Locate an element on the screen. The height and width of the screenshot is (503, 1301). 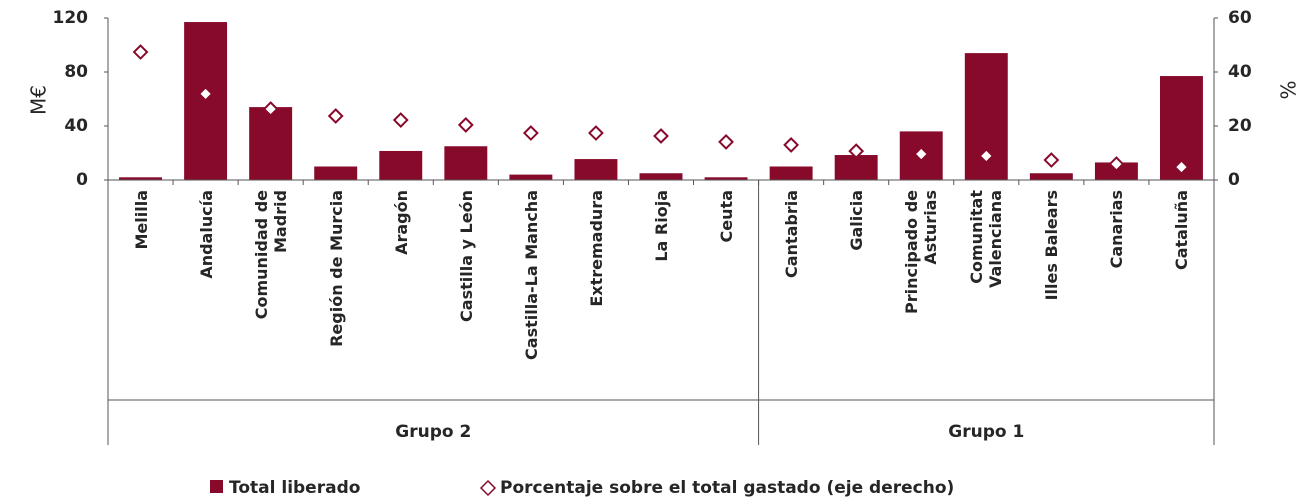
y2-tick-label: 40 is located at coordinates (1240, 72).